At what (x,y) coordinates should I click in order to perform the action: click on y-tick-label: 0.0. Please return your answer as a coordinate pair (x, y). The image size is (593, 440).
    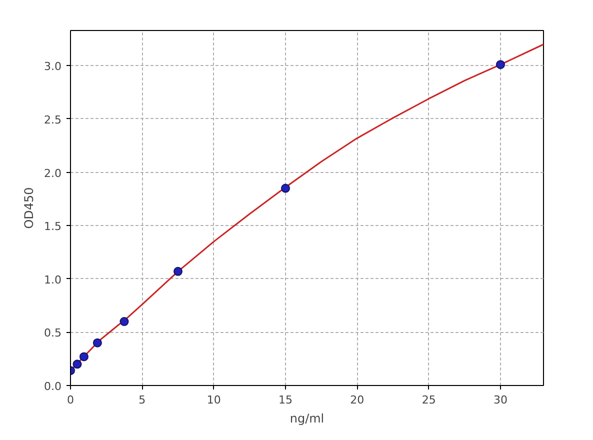
    Looking at the image, I should click on (53, 386).